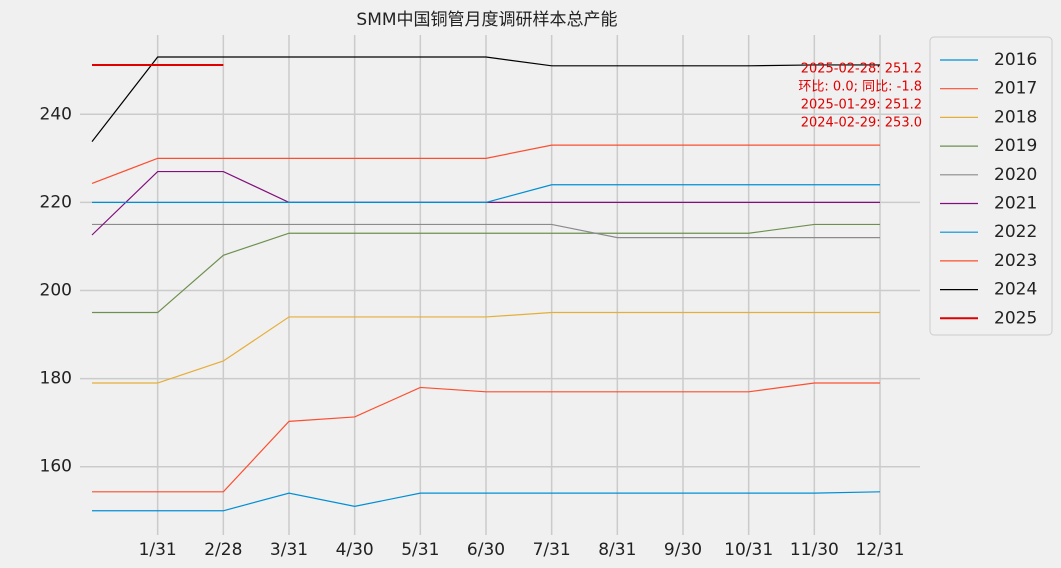 This screenshot has height=568, width=1061. Describe the element at coordinates (552, 550) in the screenshot. I see `x-tick-label: 7/31` at that location.